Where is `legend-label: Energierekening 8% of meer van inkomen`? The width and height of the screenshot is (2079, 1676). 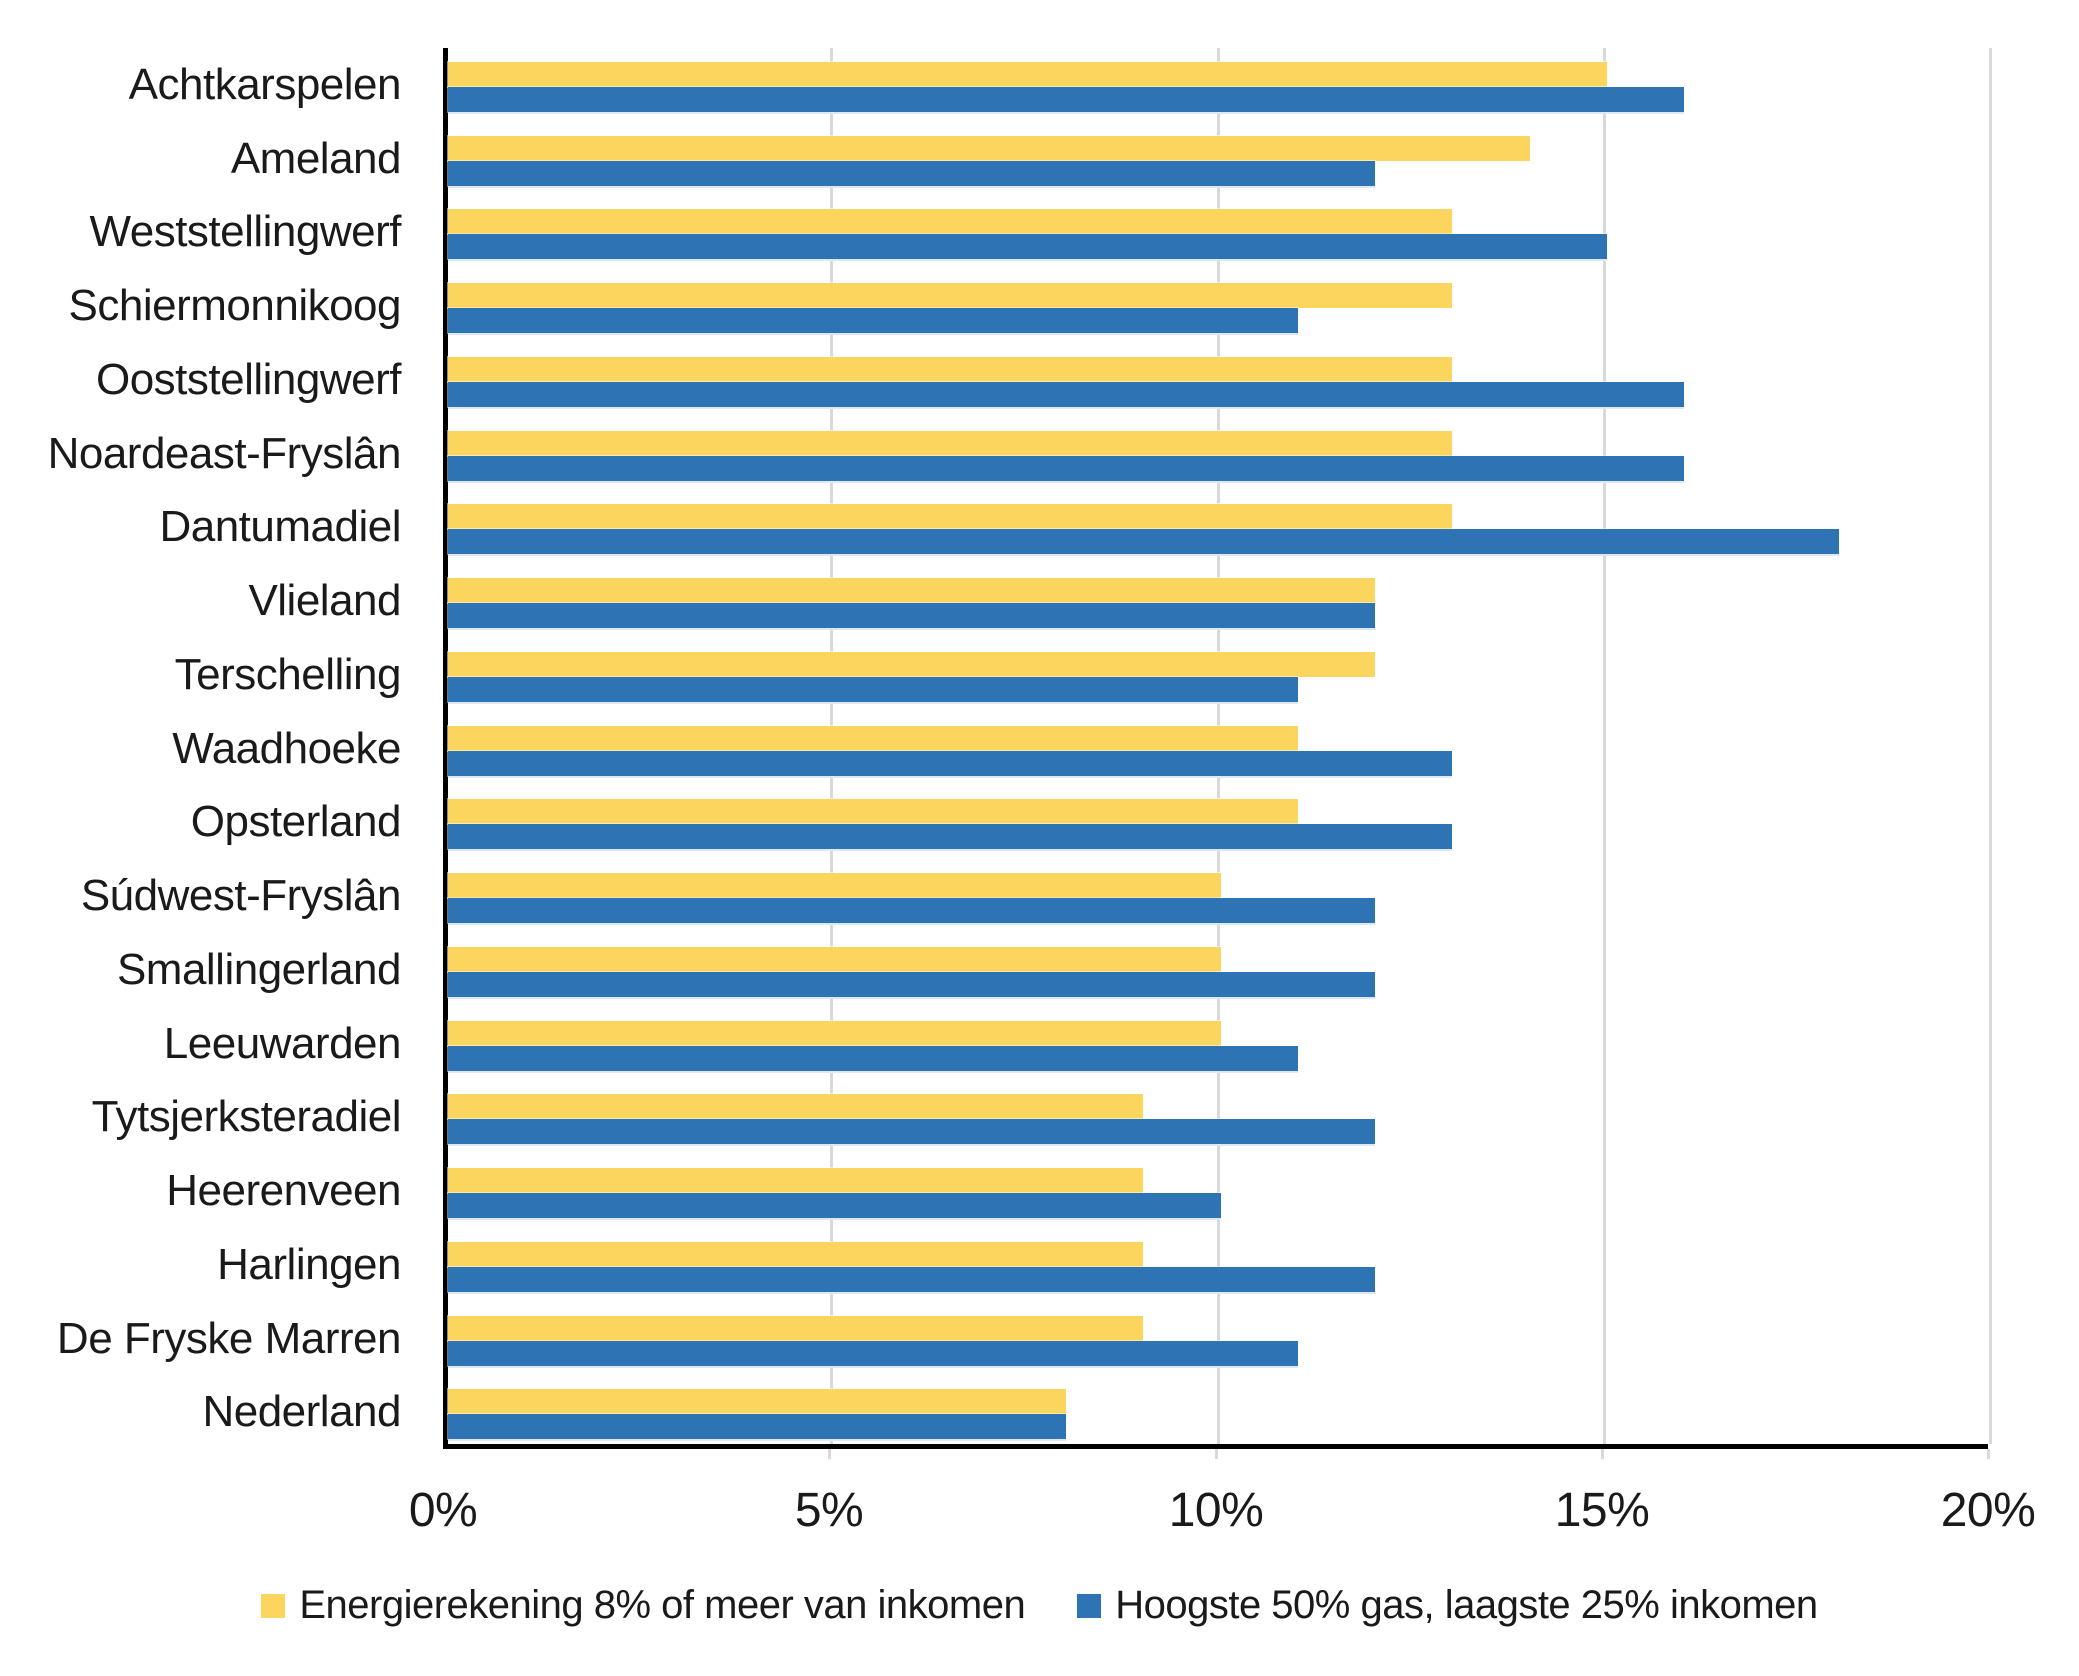 legend-label: Energierekening 8% of meer van inkomen is located at coordinates (662, 1605).